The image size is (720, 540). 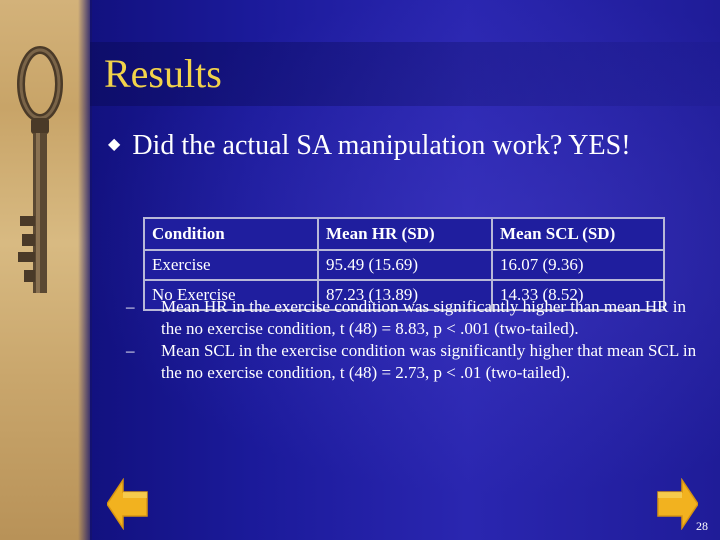 I want to click on table-row: Exercise 95.49 (15.69) 16.07 (9.36), so click(x=404, y=265).